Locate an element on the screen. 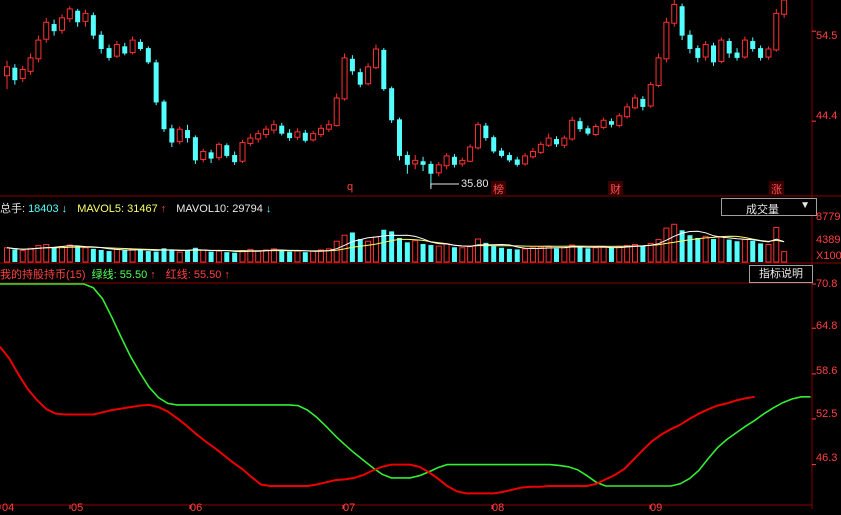 Image resolution: width=841 pixels, height=515 pixels. indicator-header: 我的持股持币(15) 绿线: 55.50 ↑ 红线: 55.50 ↑ is located at coordinates (116, 273).